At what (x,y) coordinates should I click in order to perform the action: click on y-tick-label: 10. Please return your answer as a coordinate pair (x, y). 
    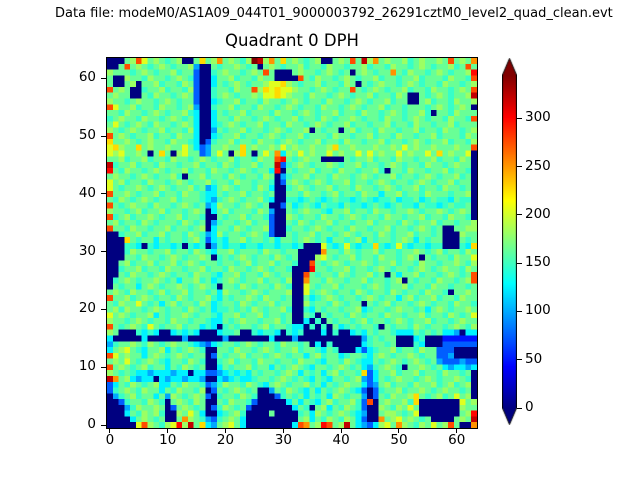
    Looking at the image, I should click on (87, 366).